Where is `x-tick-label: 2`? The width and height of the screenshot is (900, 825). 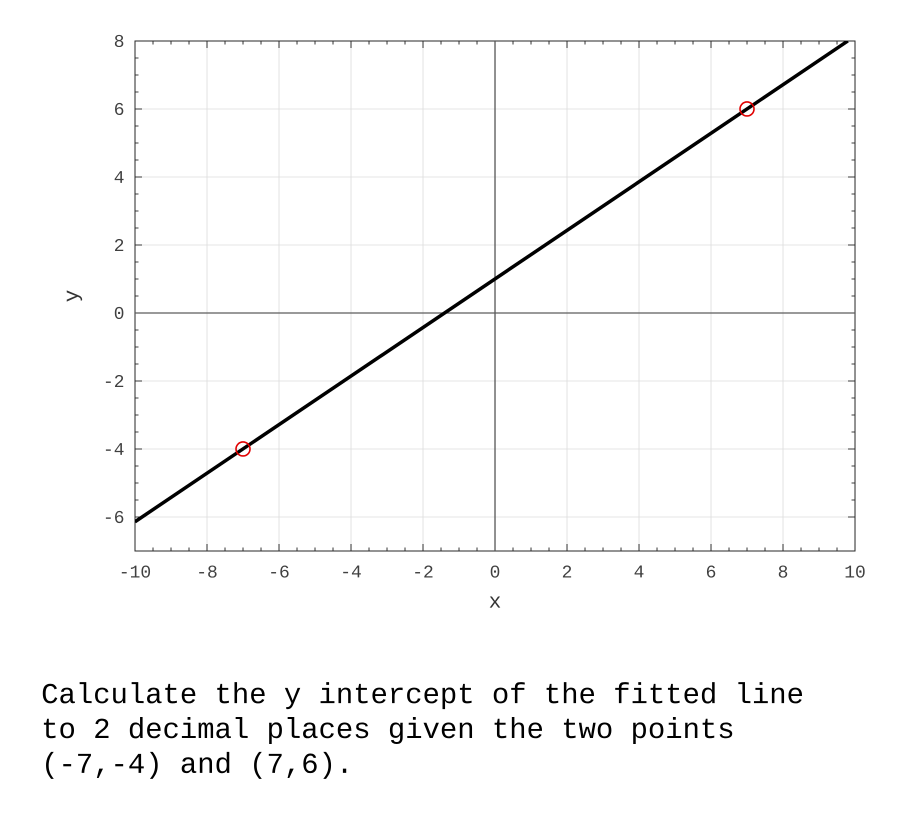
x-tick-label: 2 is located at coordinates (567, 572).